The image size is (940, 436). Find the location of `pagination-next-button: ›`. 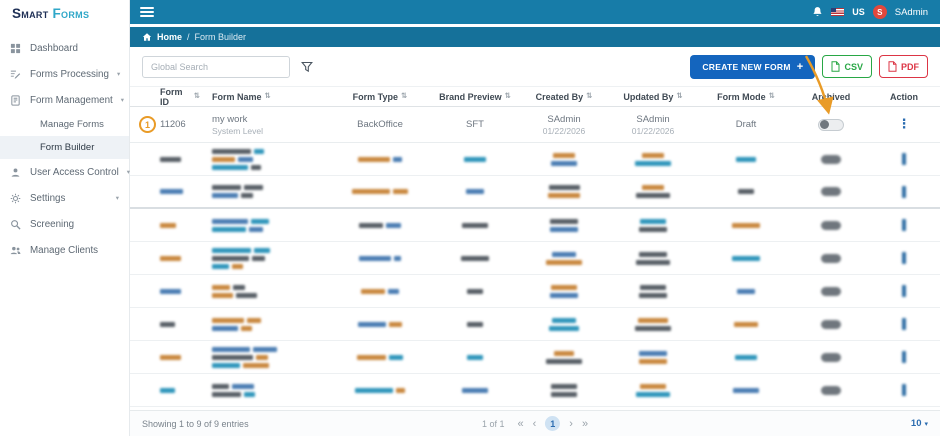

pagination-next-button: › is located at coordinates (571, 423).